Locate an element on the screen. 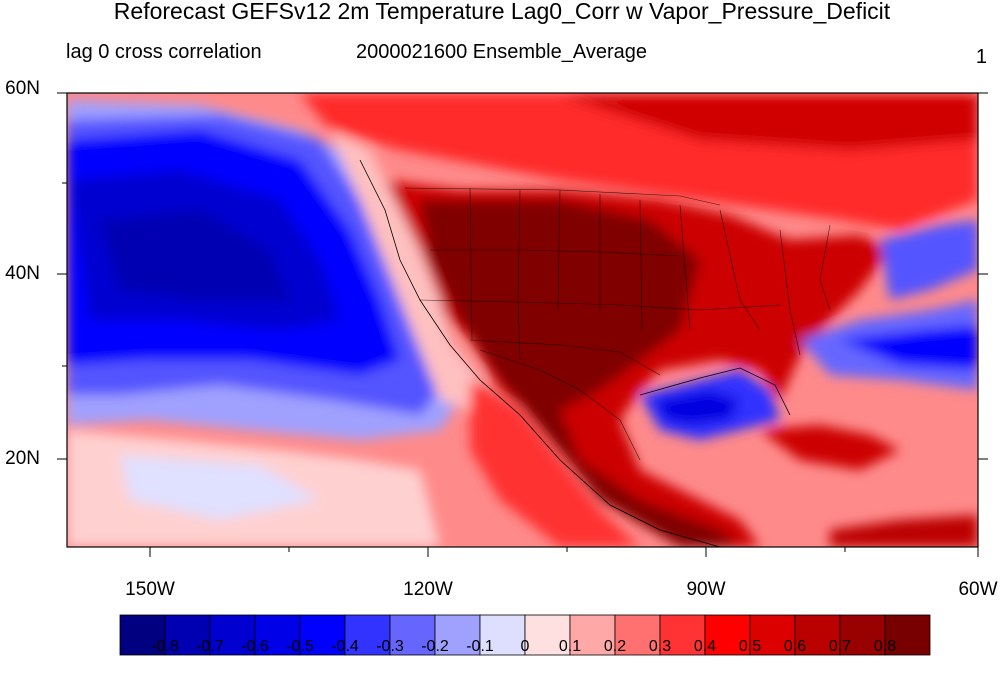  lon-label-120w: 120W is located at coordinates (428, 589).